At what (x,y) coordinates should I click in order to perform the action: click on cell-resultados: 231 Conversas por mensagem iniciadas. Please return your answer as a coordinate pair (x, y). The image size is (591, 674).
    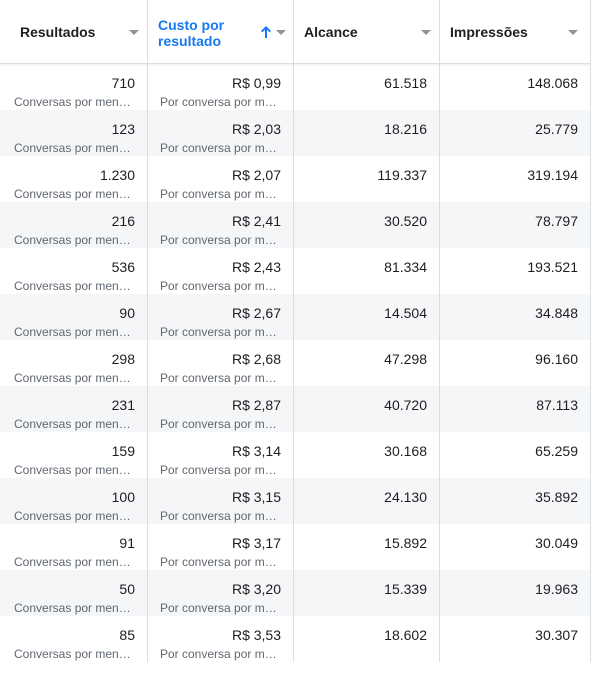
    Looking at the image, I should click on (74, 409).